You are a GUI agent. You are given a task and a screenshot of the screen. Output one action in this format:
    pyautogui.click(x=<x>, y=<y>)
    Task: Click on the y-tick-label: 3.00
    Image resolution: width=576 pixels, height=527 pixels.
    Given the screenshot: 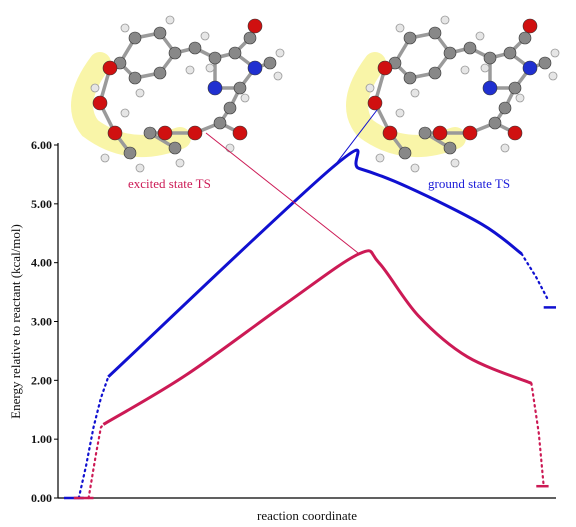 What is the action you would take?
    pyautogui.click(x=41, y=322)
    